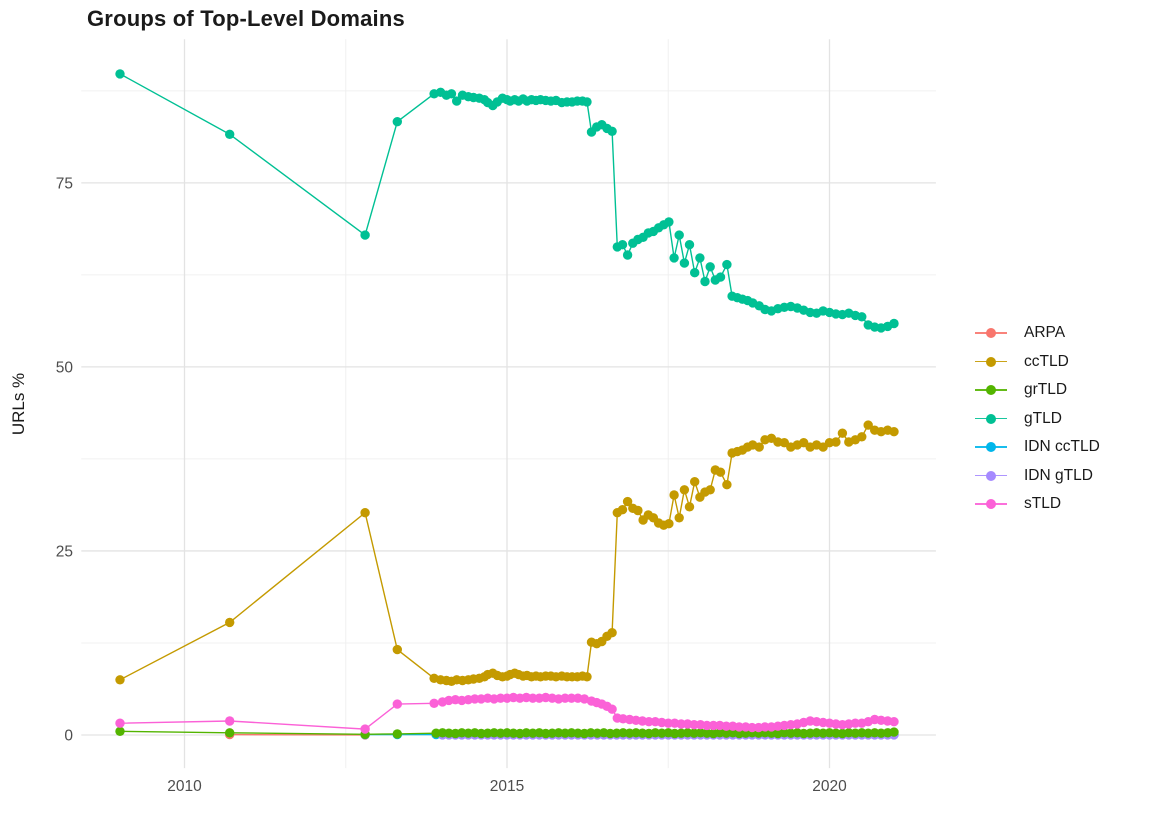 The width and height of the screenshot is (1164, 827). What do you see at coordinates (184, 786) in the screenshot?
I see `x-tick-label: 2010` at bounding box center [184, 786].